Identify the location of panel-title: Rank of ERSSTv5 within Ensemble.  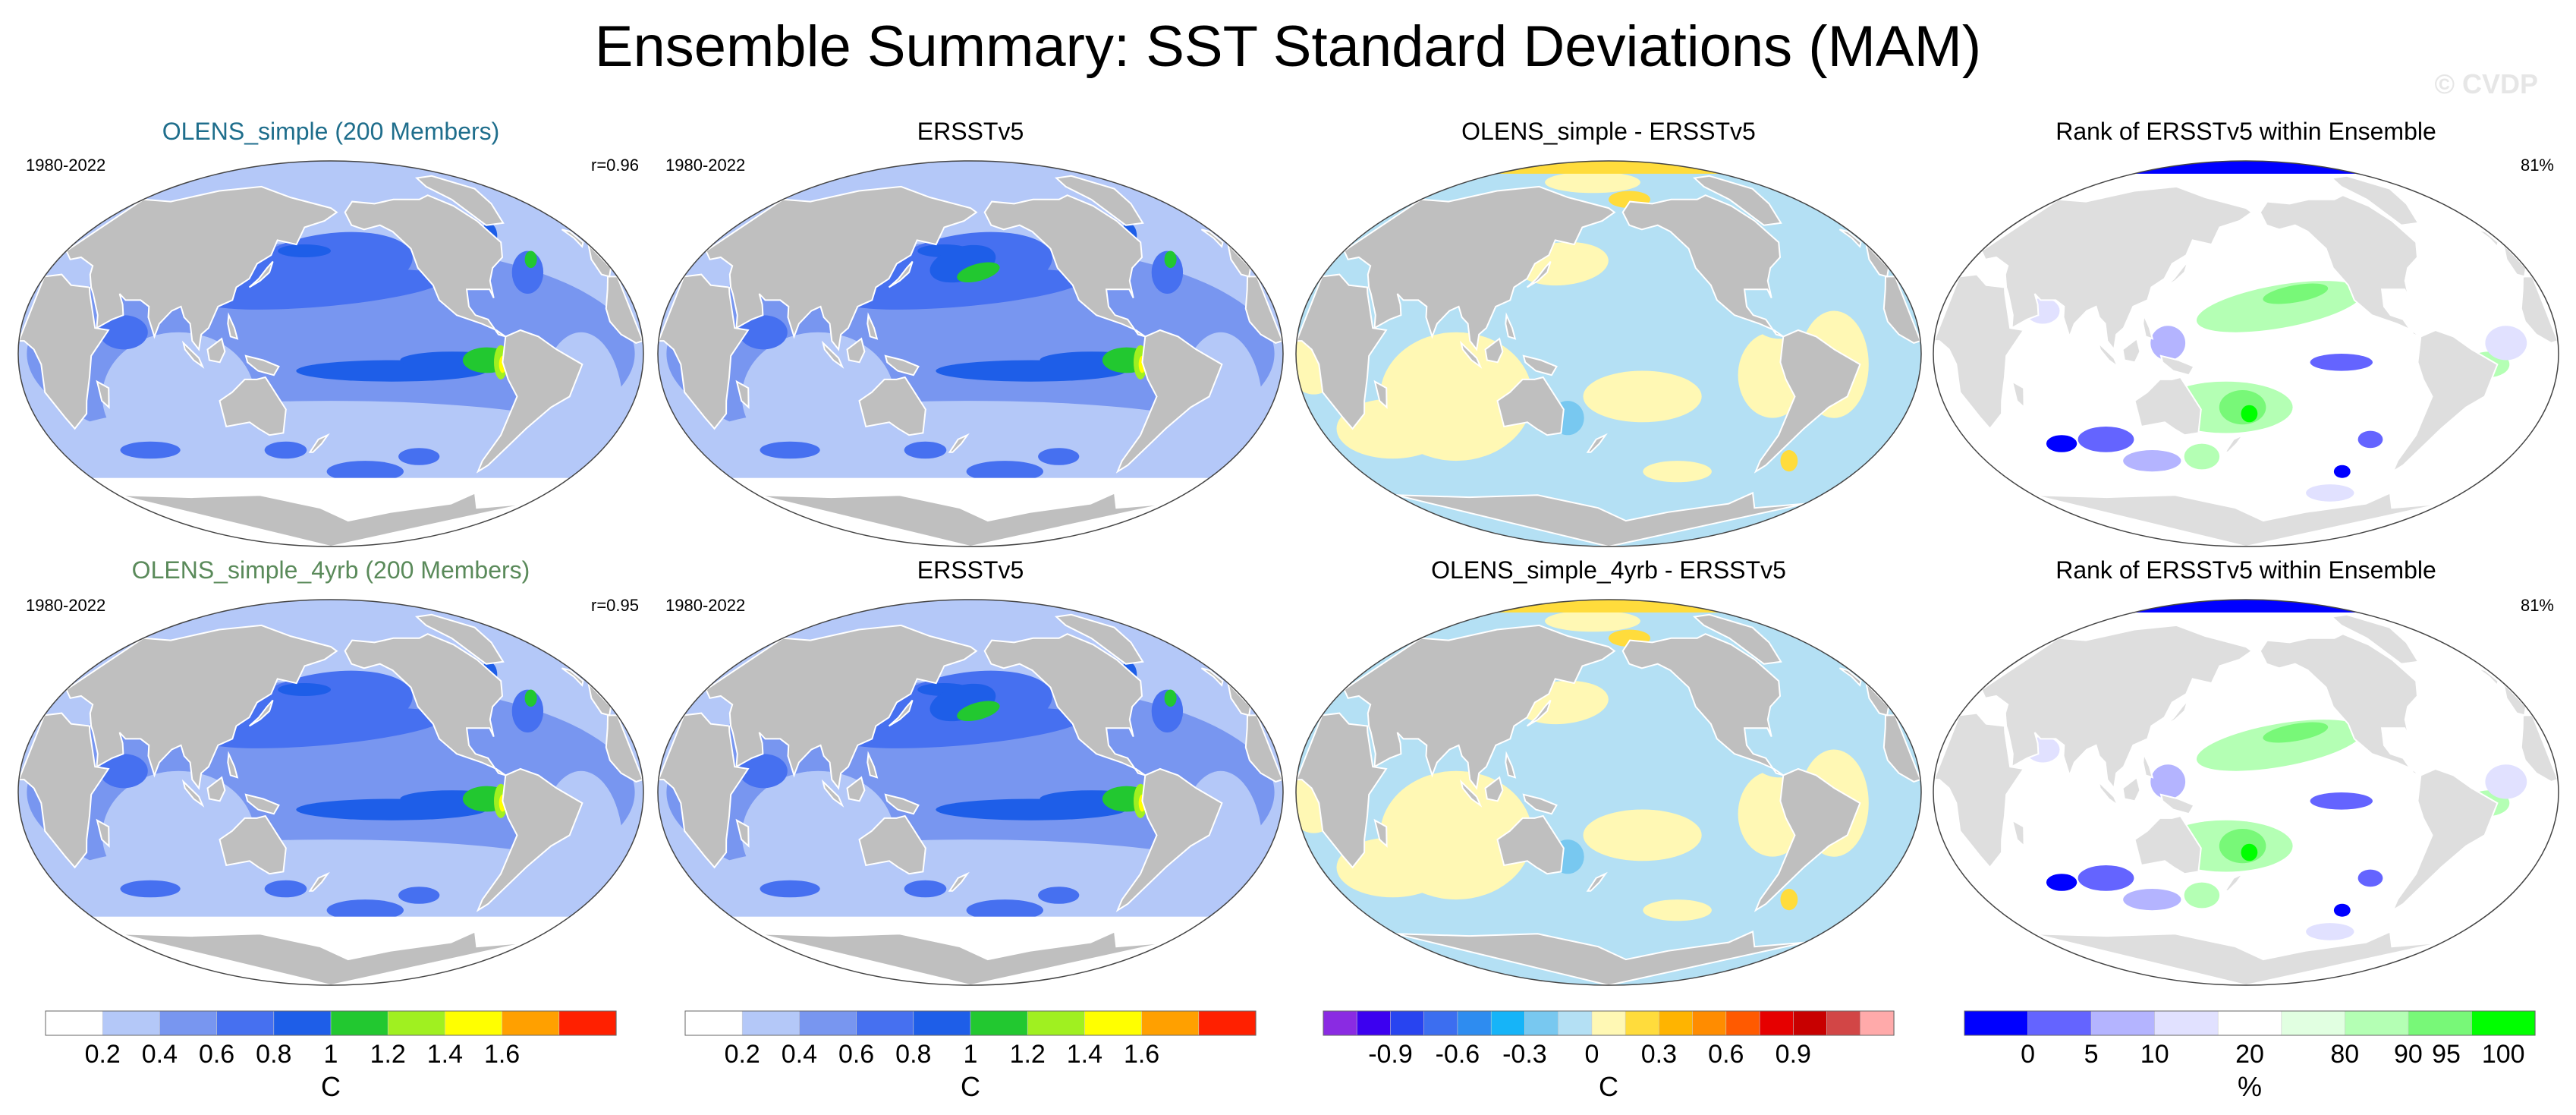
(2245, 131).